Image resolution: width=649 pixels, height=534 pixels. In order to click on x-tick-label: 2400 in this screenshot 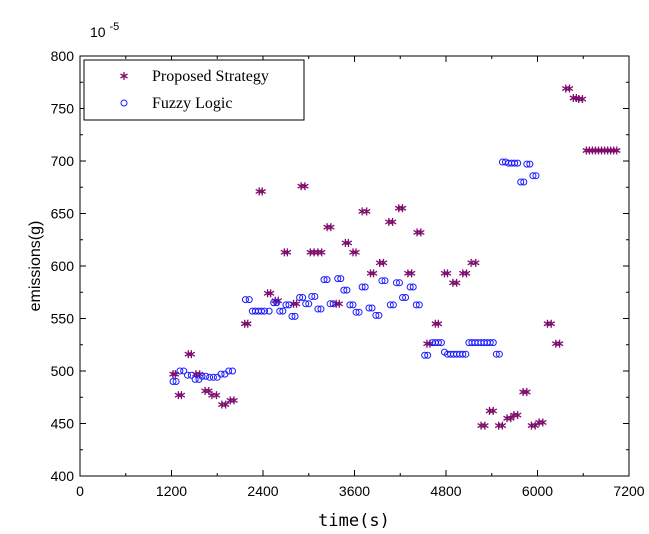, I will do `click(262, 491)`.